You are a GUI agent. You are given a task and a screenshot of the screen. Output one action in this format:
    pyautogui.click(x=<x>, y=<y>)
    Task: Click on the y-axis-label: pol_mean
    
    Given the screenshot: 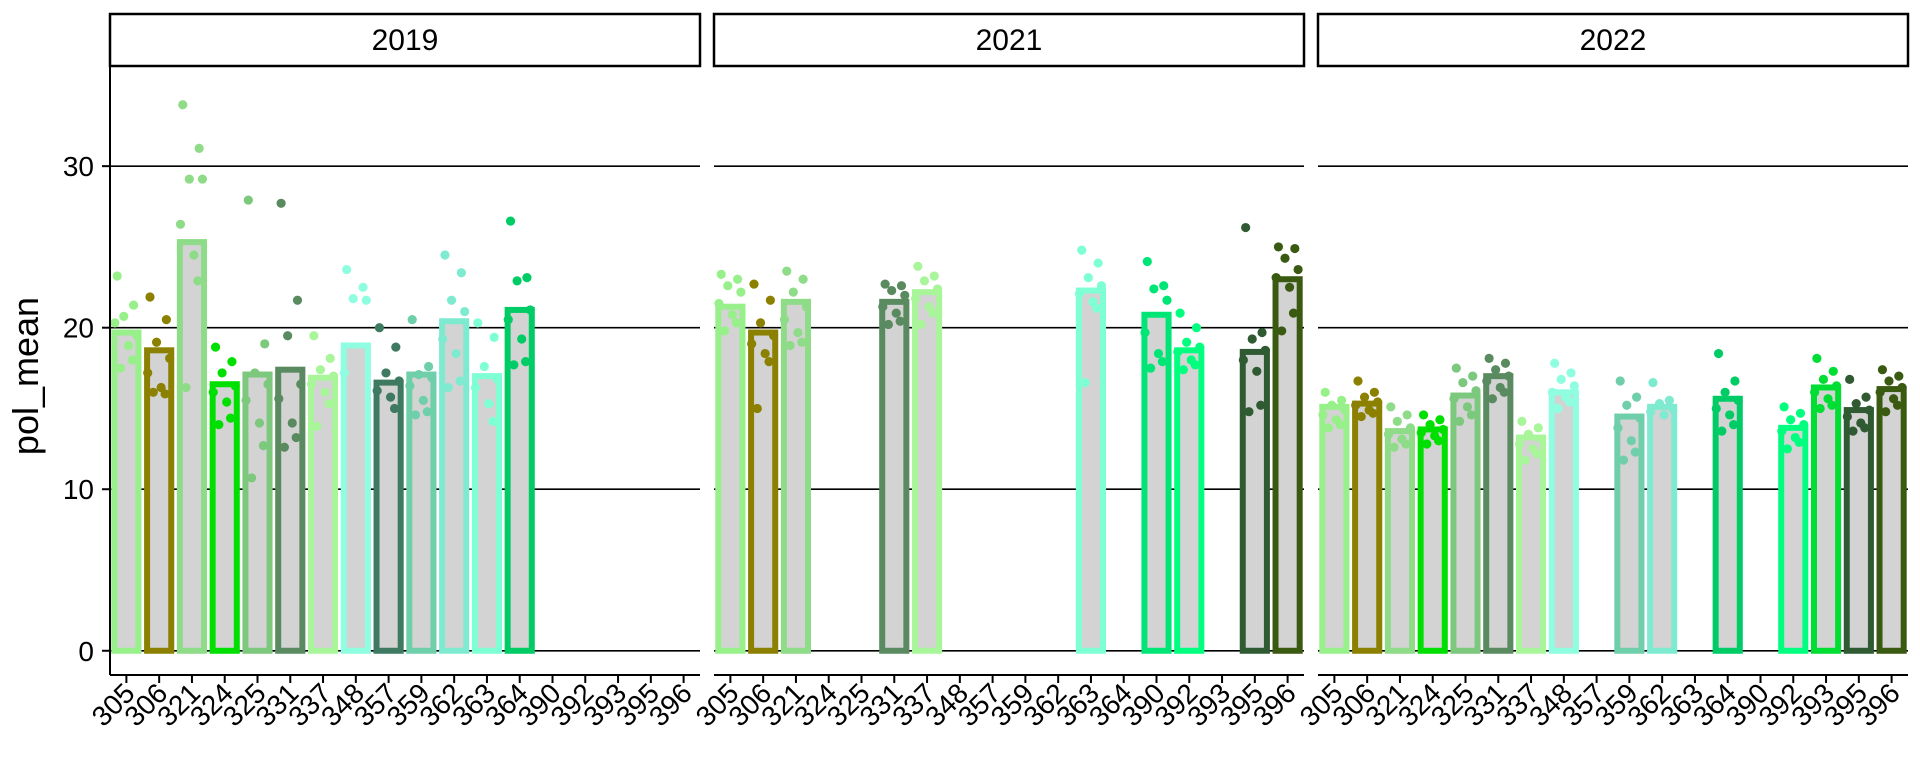 What is the action you would take?
    pyautogui.click(x=25, y=376)
    